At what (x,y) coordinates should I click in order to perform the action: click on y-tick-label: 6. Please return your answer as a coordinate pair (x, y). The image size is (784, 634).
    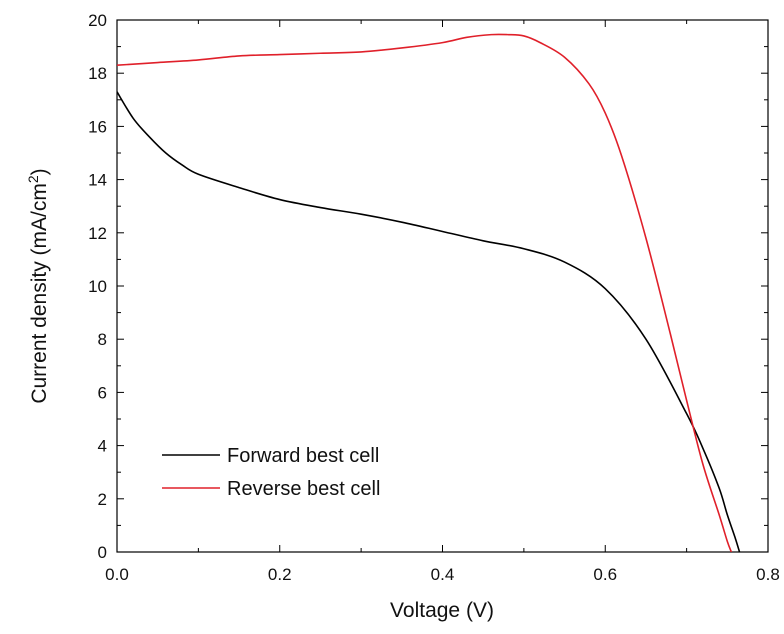
    Looking at the image, I should click on (102, 392).